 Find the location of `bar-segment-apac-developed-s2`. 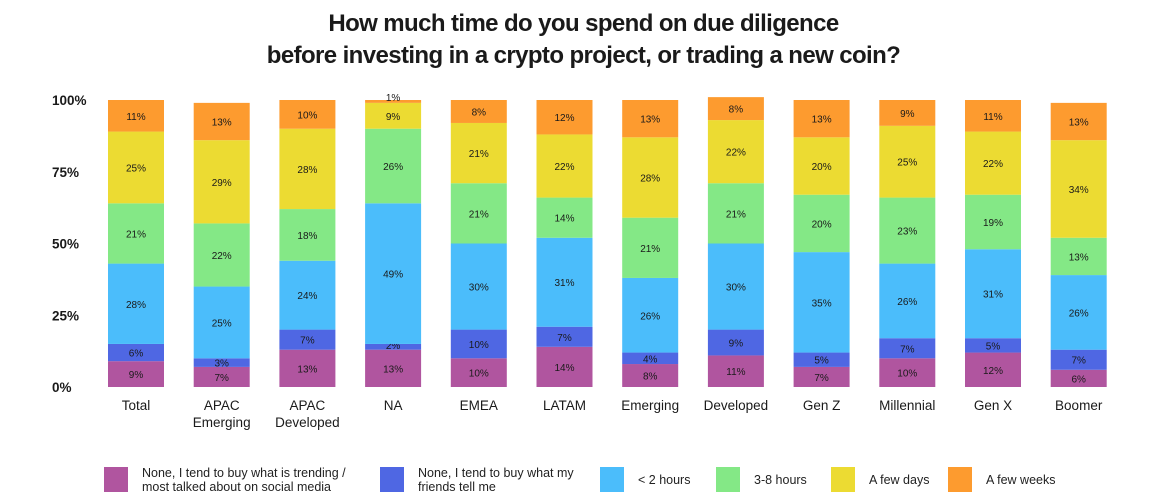

bar-segment-apac-developed-s2 is located at coordinates (307, 295).